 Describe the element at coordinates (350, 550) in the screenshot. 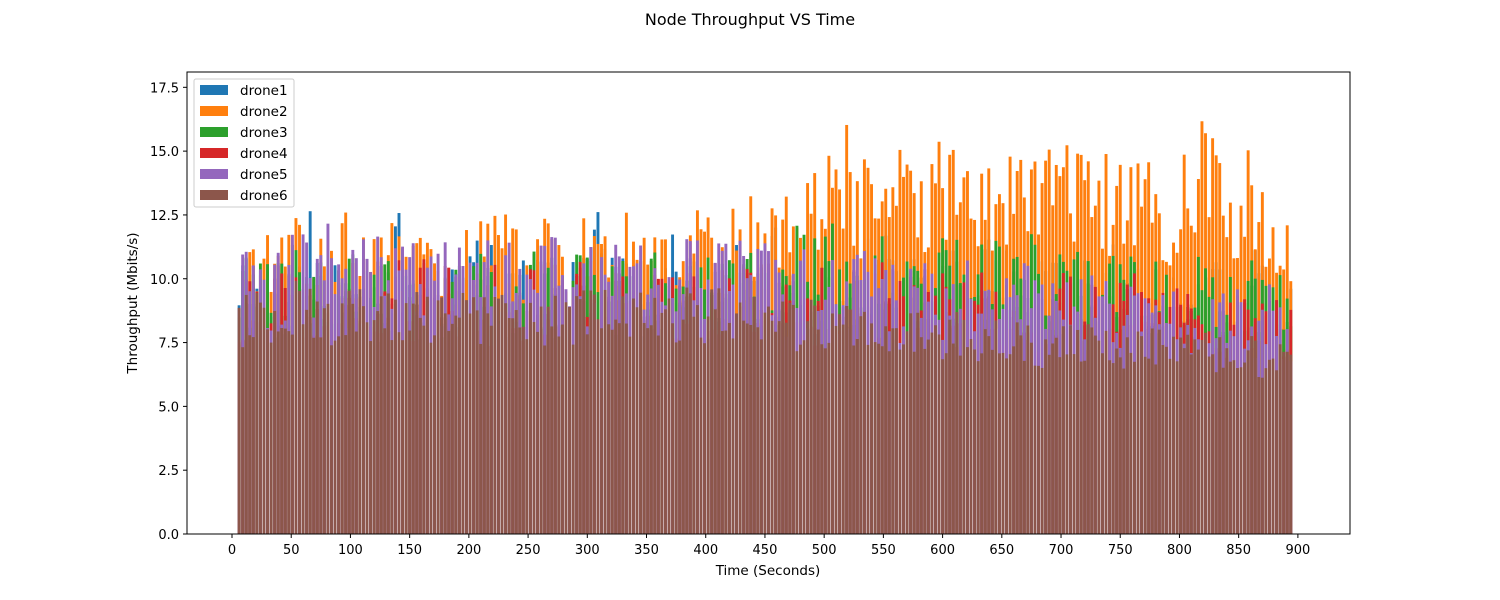

I see `x-tick-label: 100` at that location.